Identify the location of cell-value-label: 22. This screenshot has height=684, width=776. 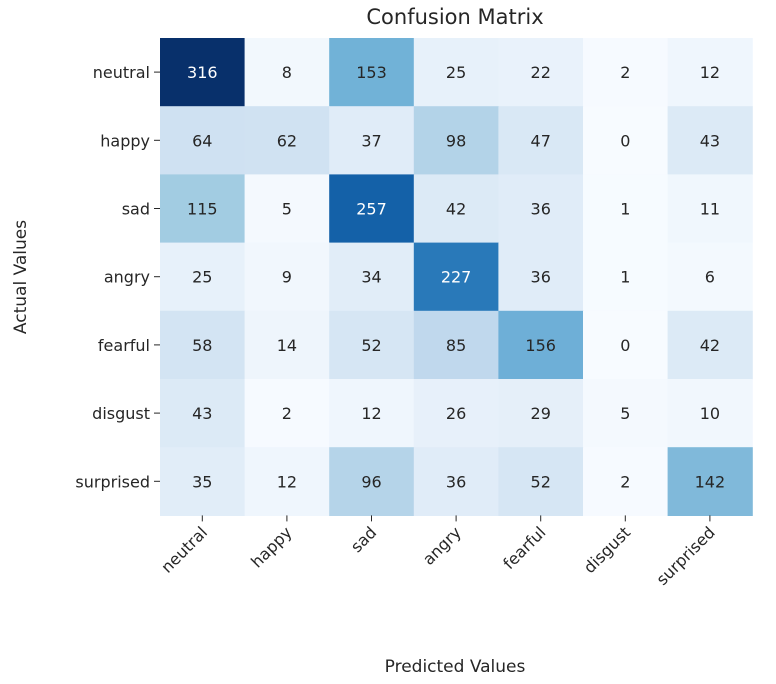
(541, 72).